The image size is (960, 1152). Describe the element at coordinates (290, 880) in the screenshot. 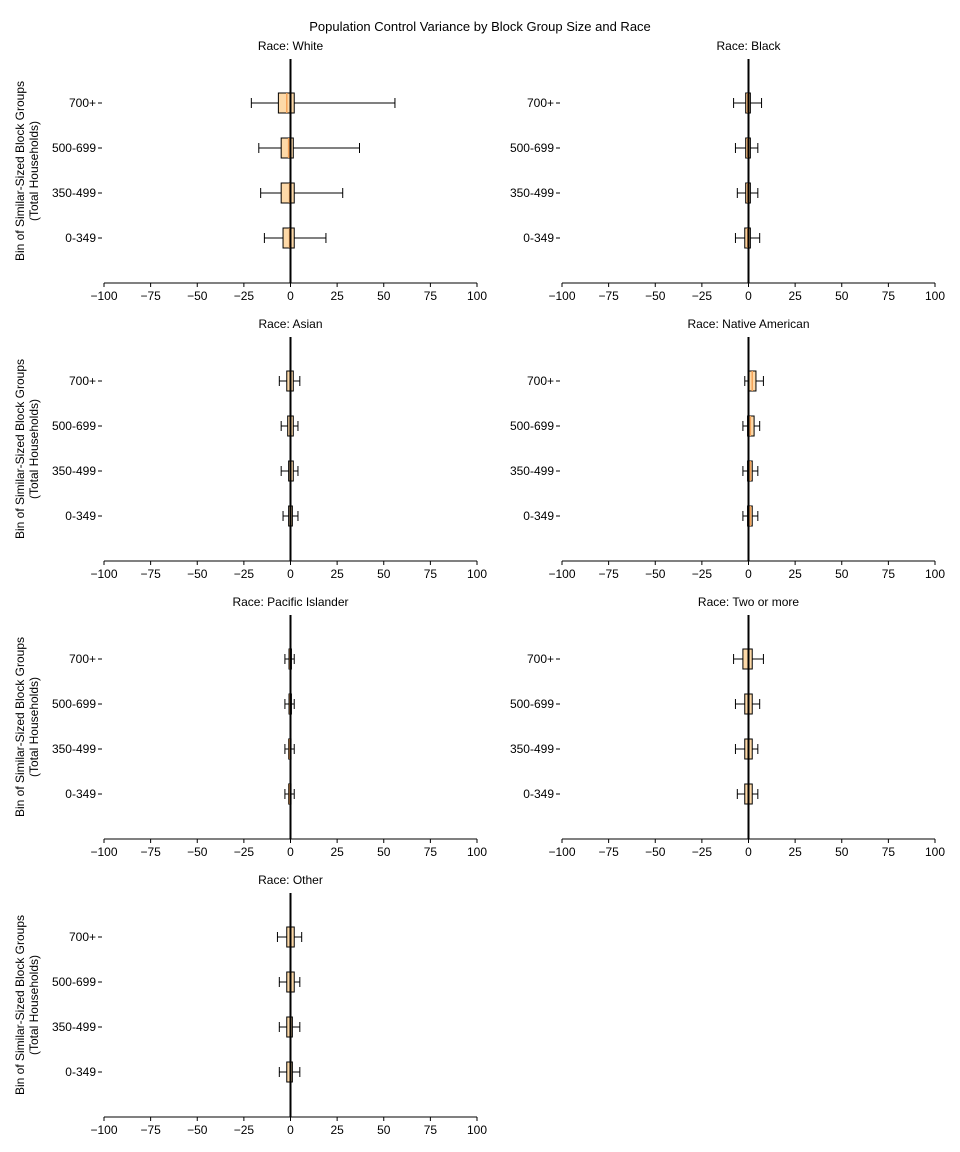

I see `panel-title: Race: Other` at that location.